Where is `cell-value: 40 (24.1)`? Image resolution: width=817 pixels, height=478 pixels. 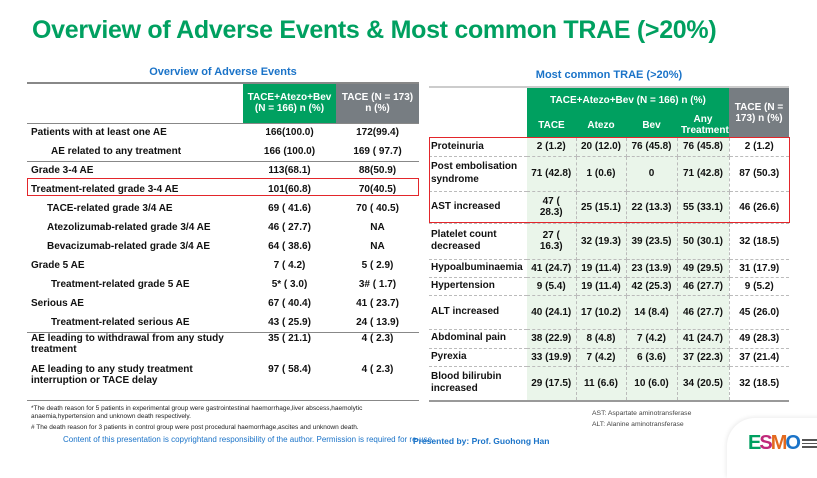
cell-value: 40 (24.1) is located at coordinates (552, 312).